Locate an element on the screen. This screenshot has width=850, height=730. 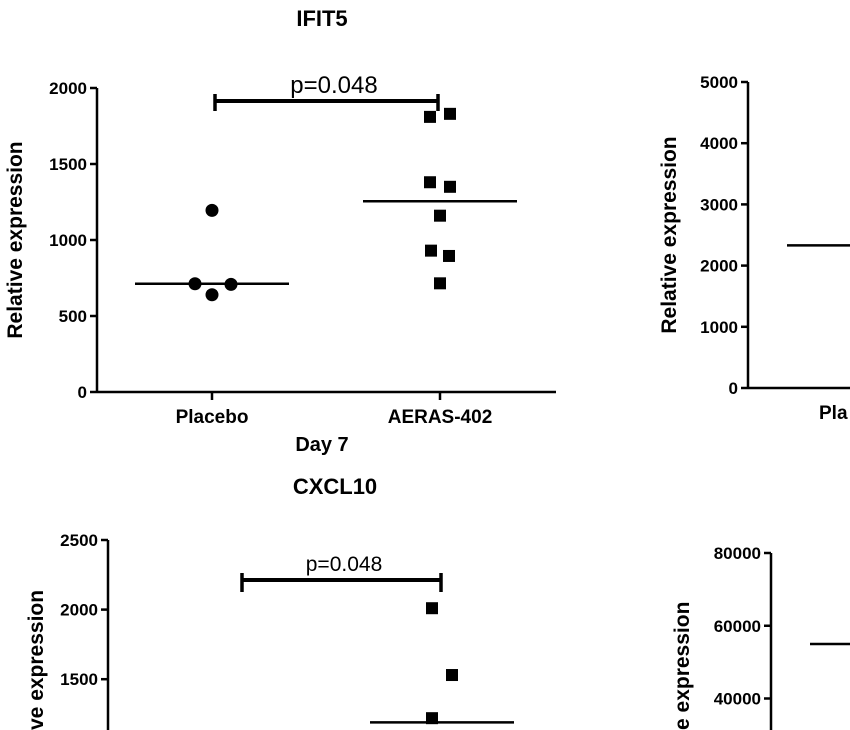
panel-ifit5-ylabel: Relative expression is located at coordinates (15, 239).